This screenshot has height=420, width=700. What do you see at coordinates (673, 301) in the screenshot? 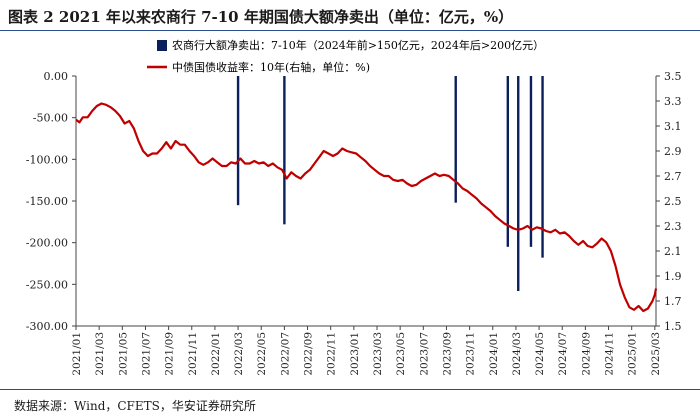
I see `right-tick-label: 1.7` at bounding box center [673, 301].